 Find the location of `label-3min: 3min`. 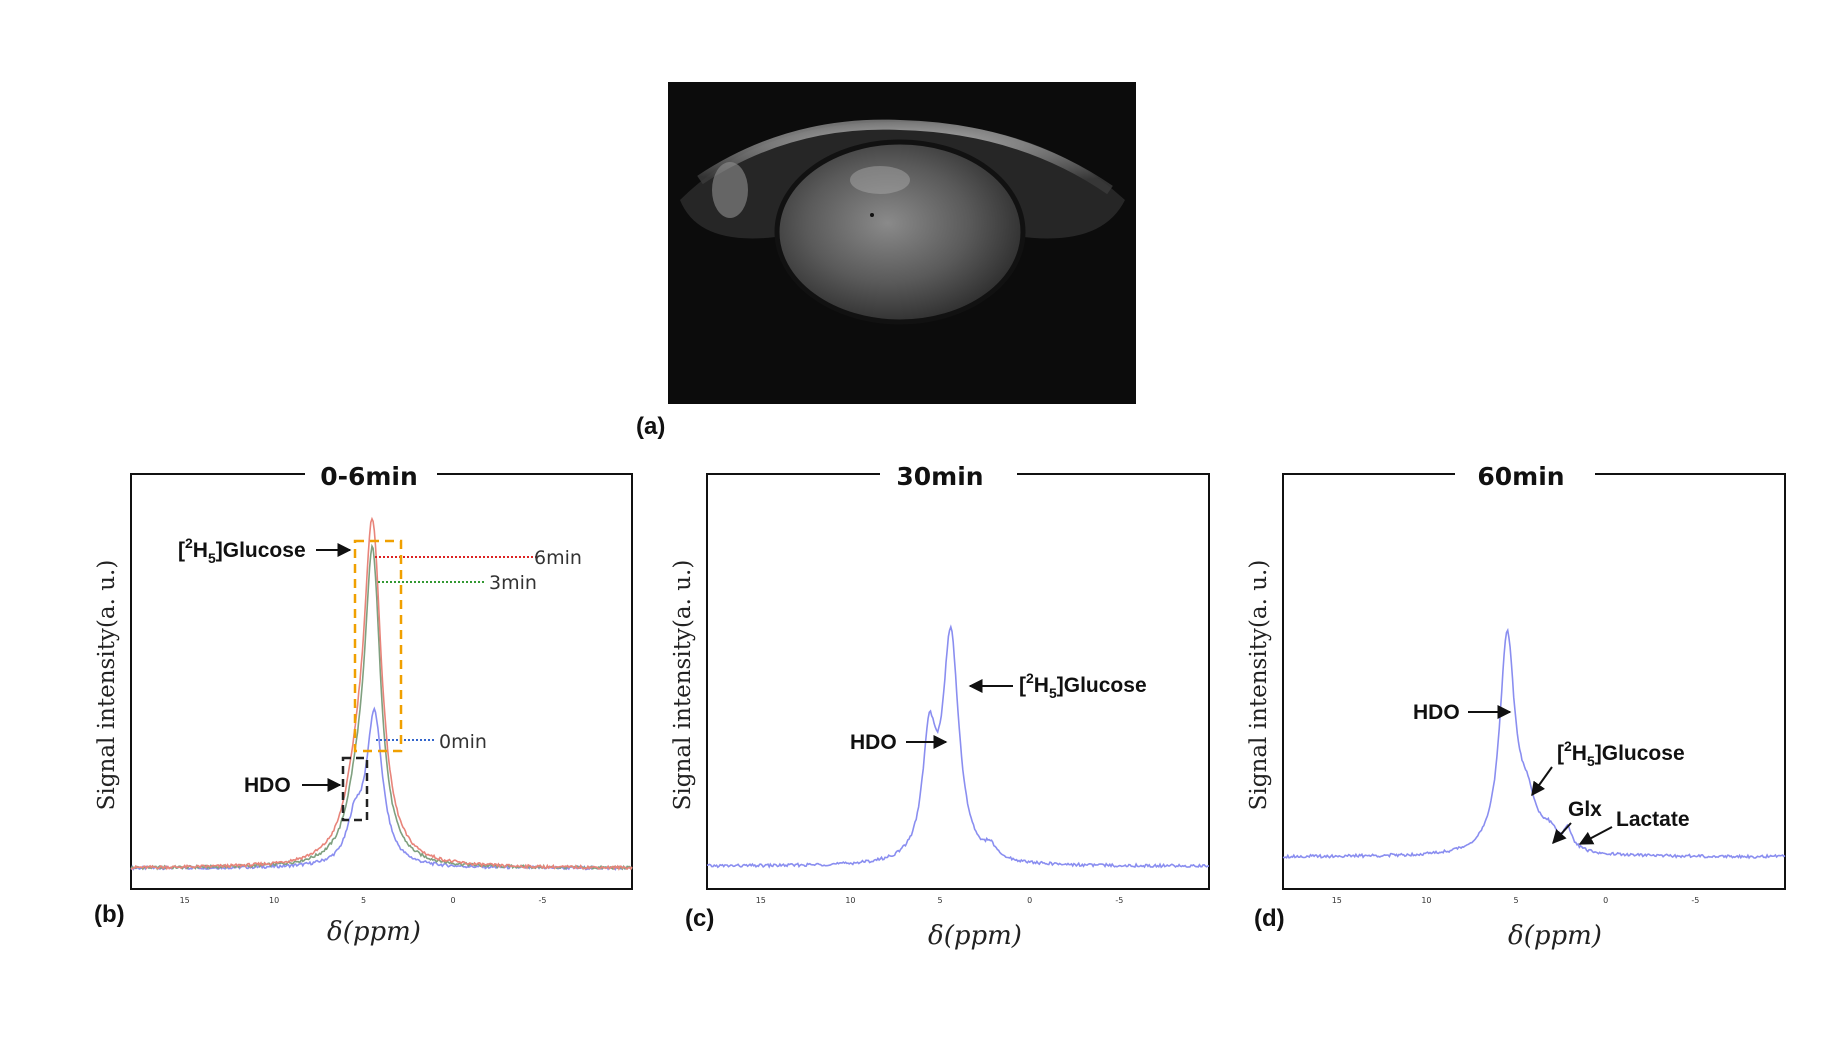

label-3min: 3min is located at coordinates (513, 583).